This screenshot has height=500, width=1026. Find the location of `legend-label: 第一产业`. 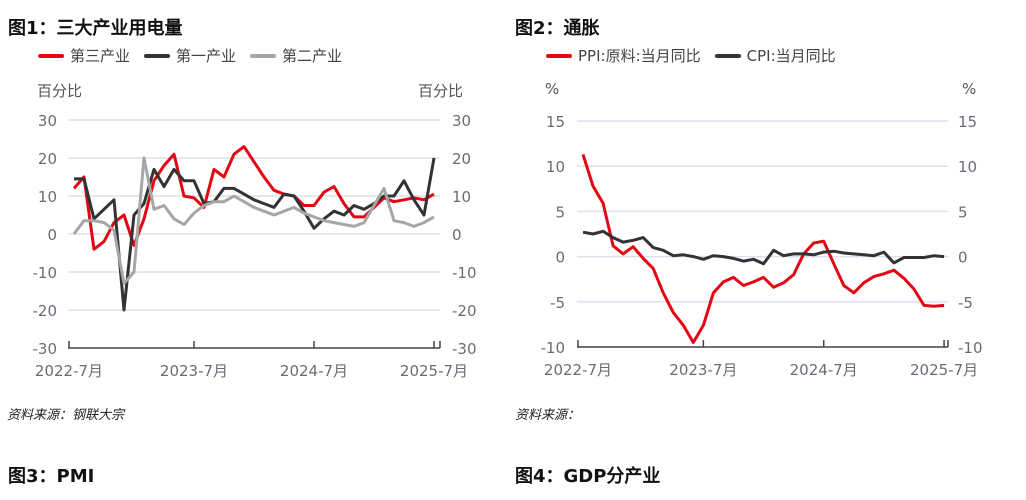

legend-label: 第一产业 is located at coordinates (206, 56).